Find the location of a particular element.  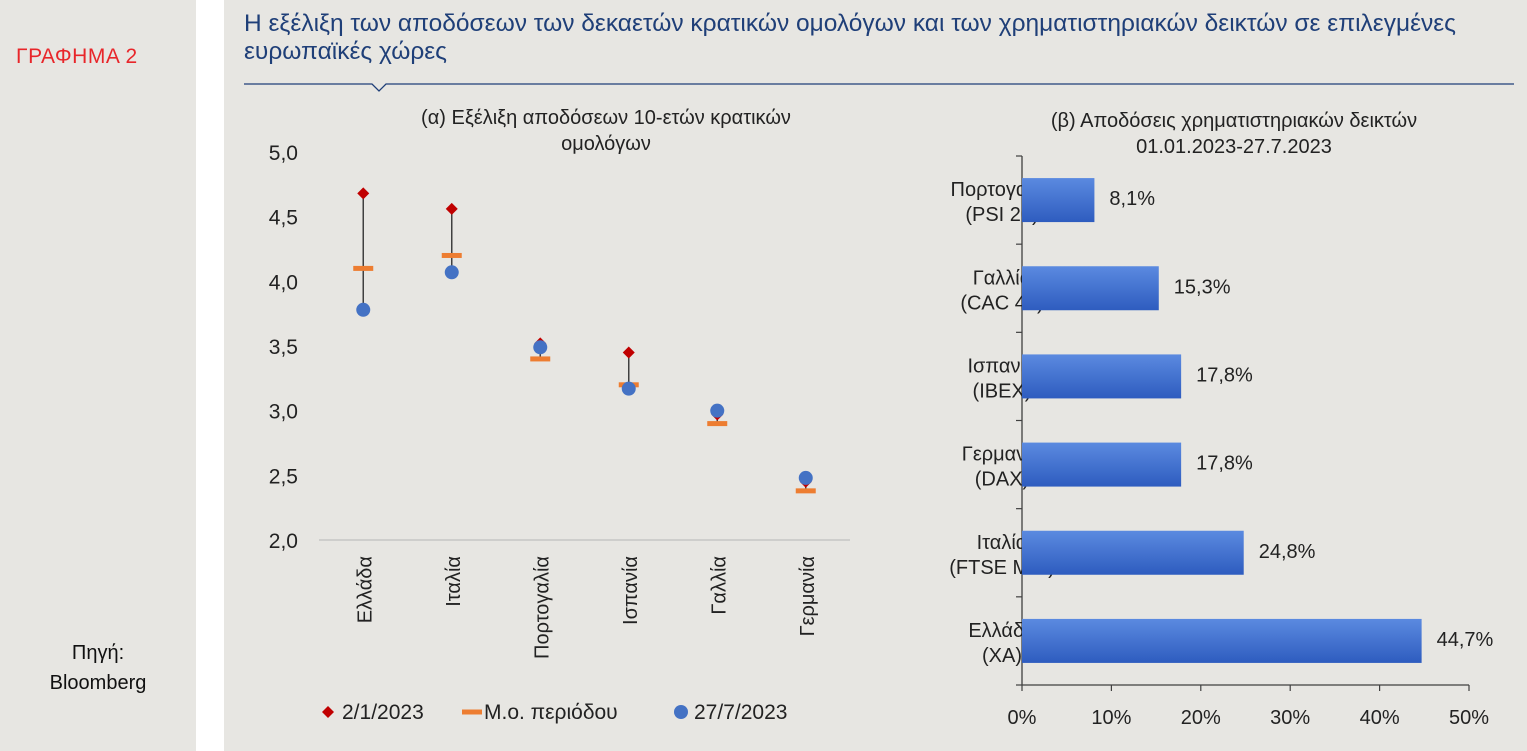

x-tick-label: Ιταλία is located at coordinates (454, 581).